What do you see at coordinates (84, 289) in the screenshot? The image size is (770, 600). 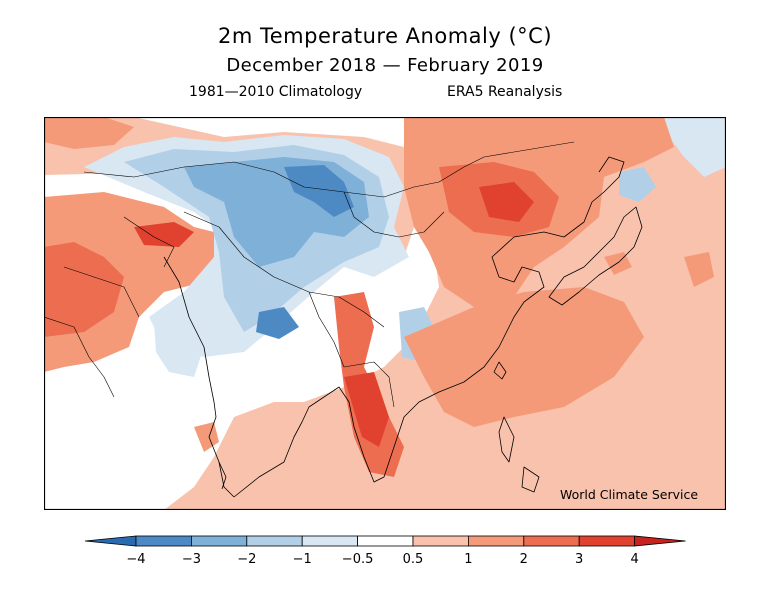 I see `warm-west-core` at bounding box center [84, 289].